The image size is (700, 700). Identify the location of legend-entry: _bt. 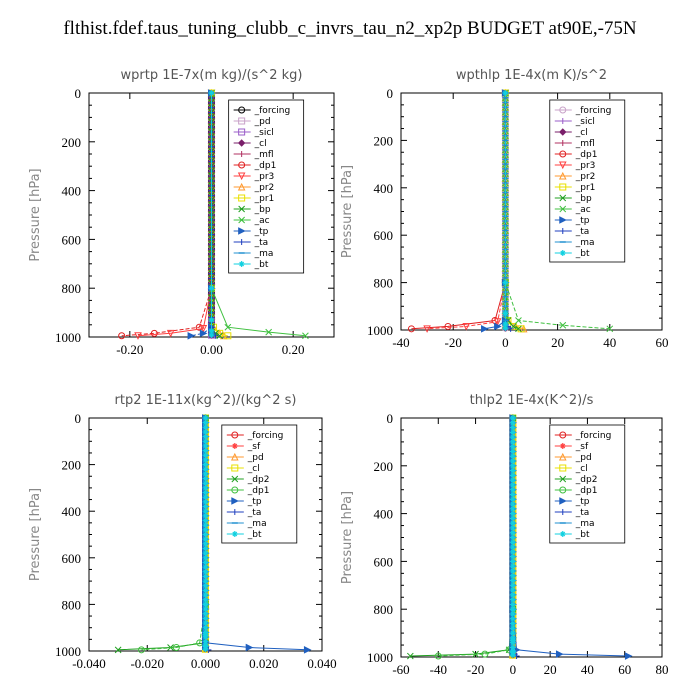
(254, 535).